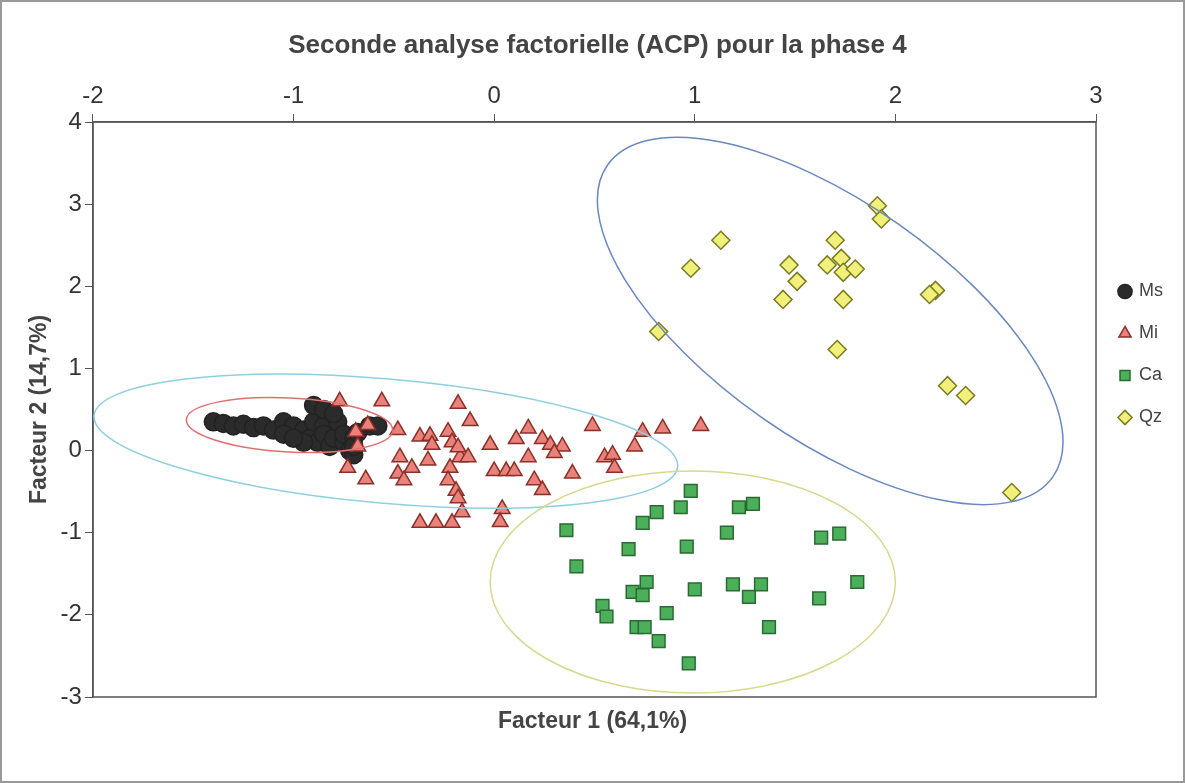  What do you see at coordinates (1151, 290) in the screenshot?
I see `legend-label: Ms` at bounding box center [1151, 290].